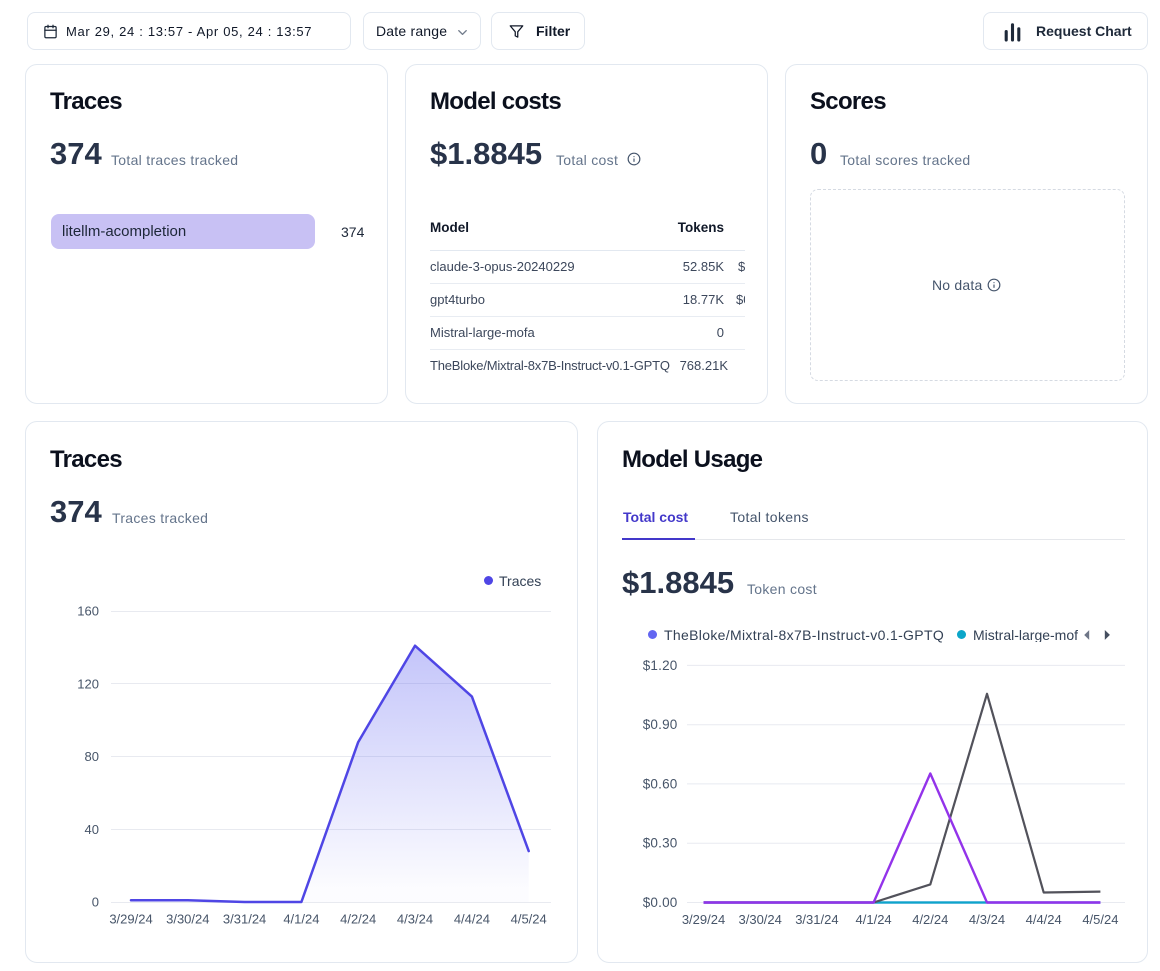 This screenshot has height=971, width=1160. Describe the element at coordinates (660, 843) in the screenshot. I see `svg-text: $0.30` at that location.